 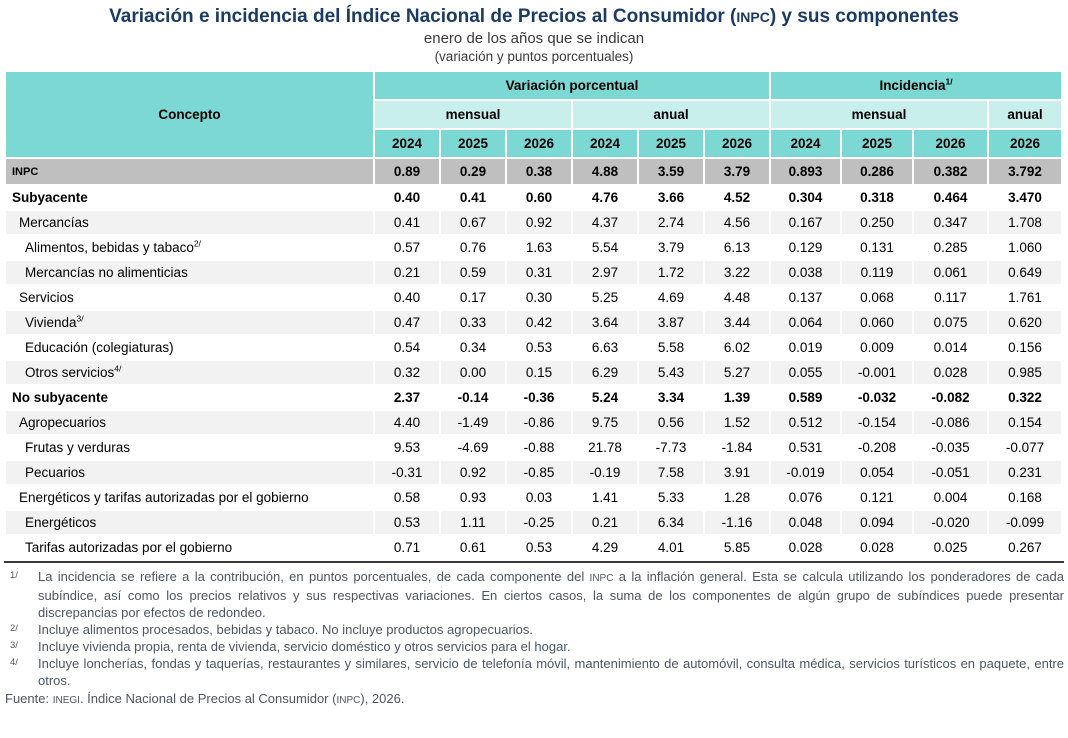 What do you see at coordinates (950, 397) in the screenshot?
I see `cell-value: -0.082` at bounding box center [950, 397].